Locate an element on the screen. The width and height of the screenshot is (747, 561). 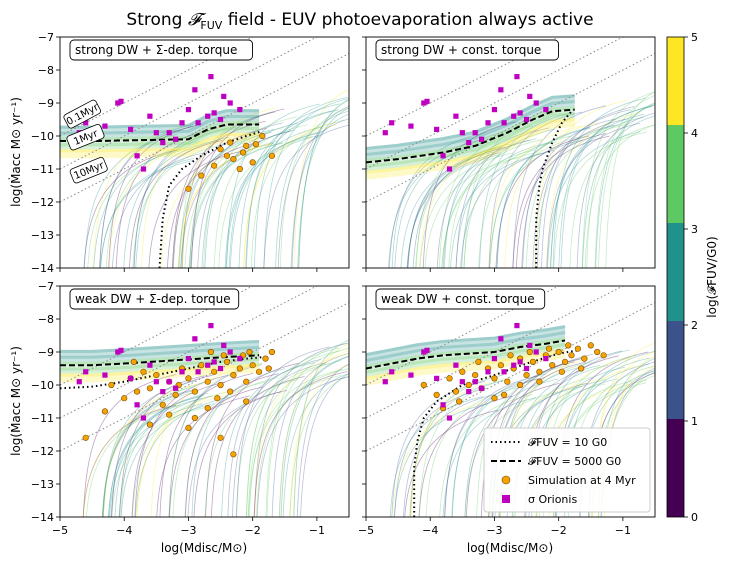
y-tick-label: −9 is located at coordinates (46, 103).